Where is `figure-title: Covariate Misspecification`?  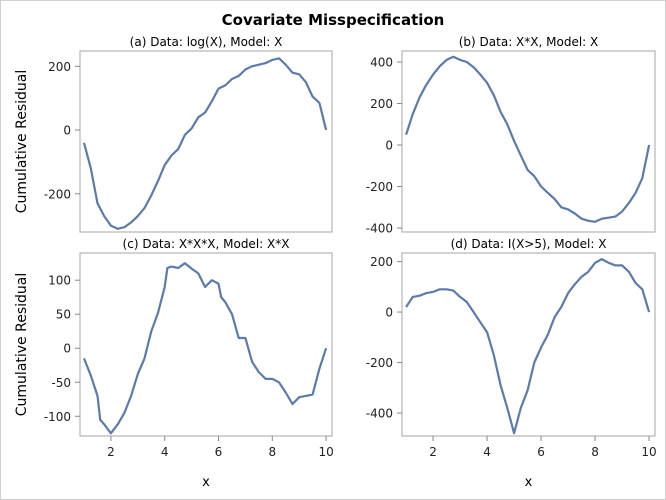
figure-title: Covariate Misspecification is located at coordinates (333, 20).